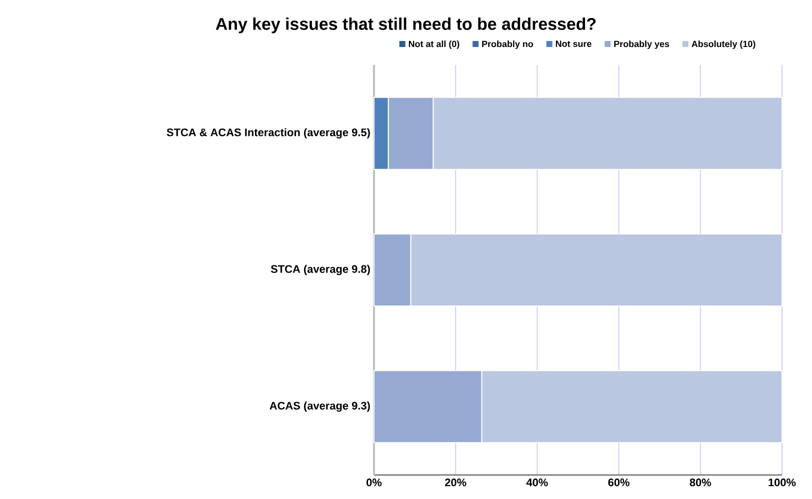 This screenshot has height=499, width=812. Describe the element at coordinates (406, 26) in the screenshot. I see `chart-title: Any key issues that still need to be addressed?` at that location.